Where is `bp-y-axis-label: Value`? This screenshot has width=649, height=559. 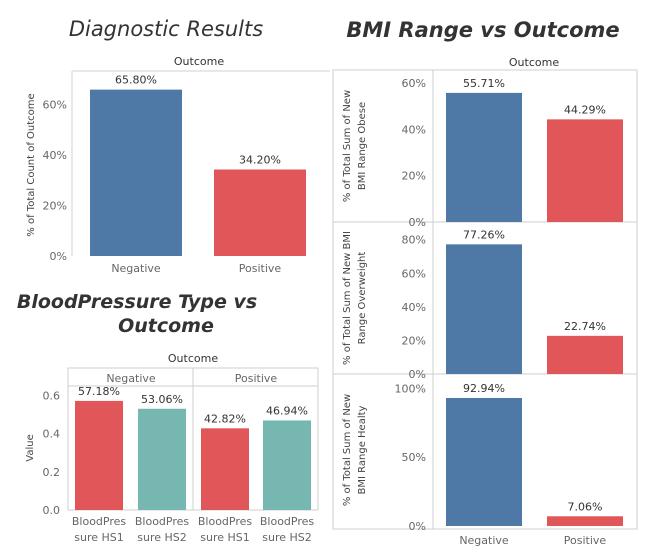
bp-y-axis-label: Value is located at coordinates (30, 447).